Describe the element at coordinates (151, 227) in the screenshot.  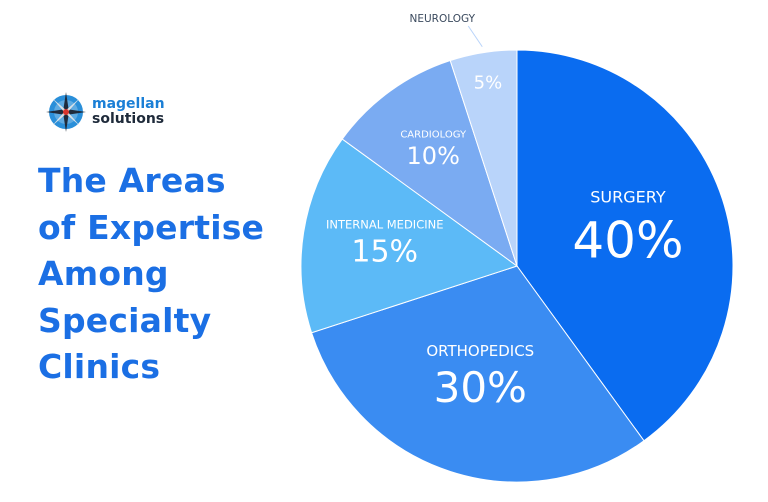
I see `title-line: of Expertise` at that location.